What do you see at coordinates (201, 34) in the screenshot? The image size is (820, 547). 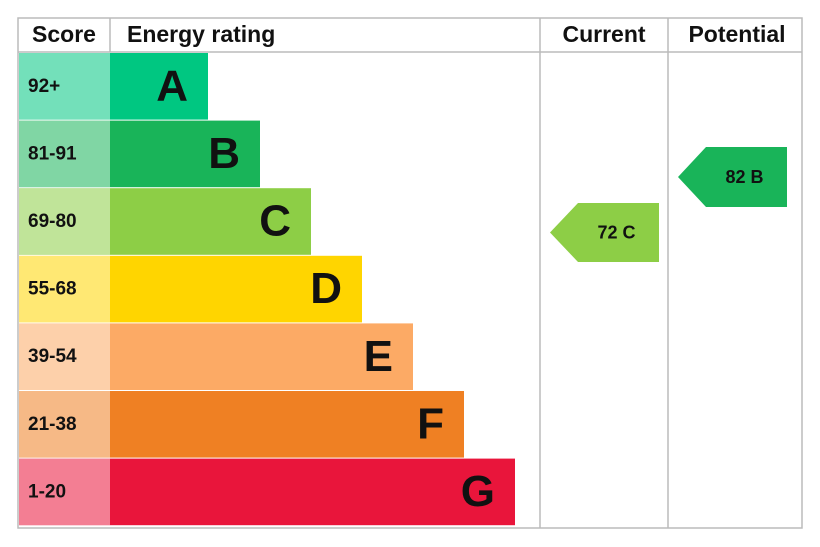 I see `header-rating: Energy rating` at bounding box center [201, 34].